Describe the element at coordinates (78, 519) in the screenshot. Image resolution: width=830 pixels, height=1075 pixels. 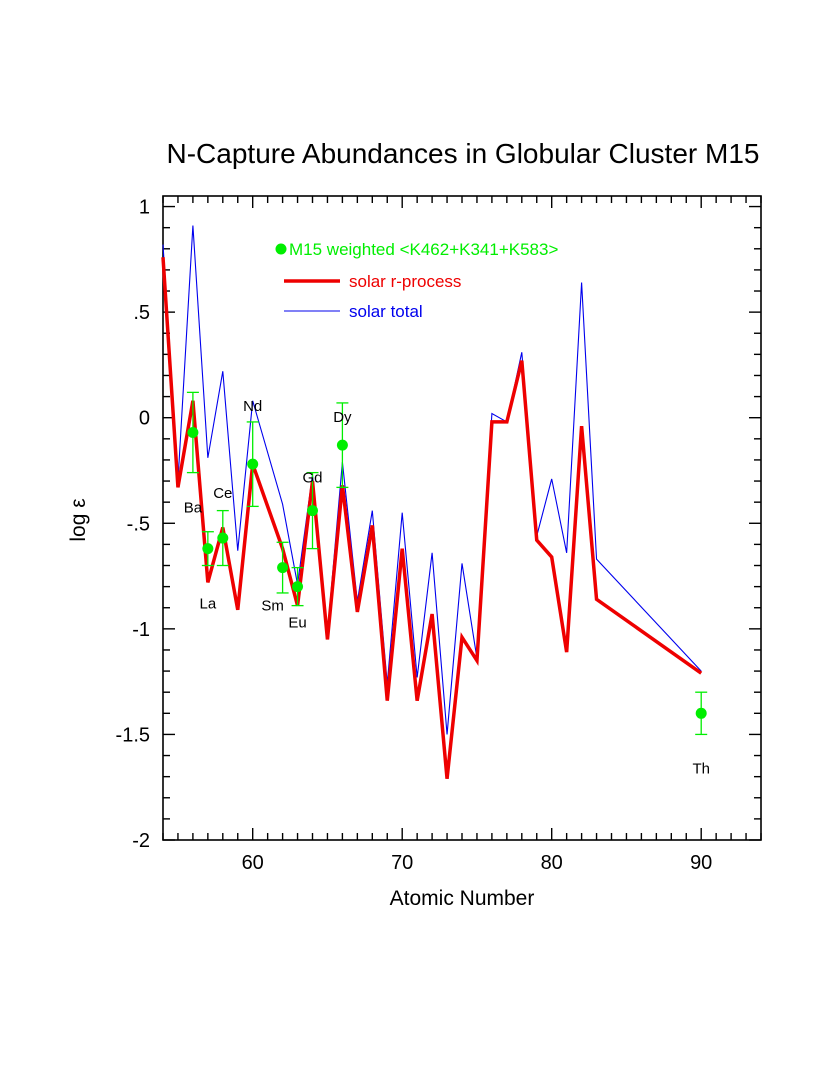
I see `y-axis-label: log ε` at that location.